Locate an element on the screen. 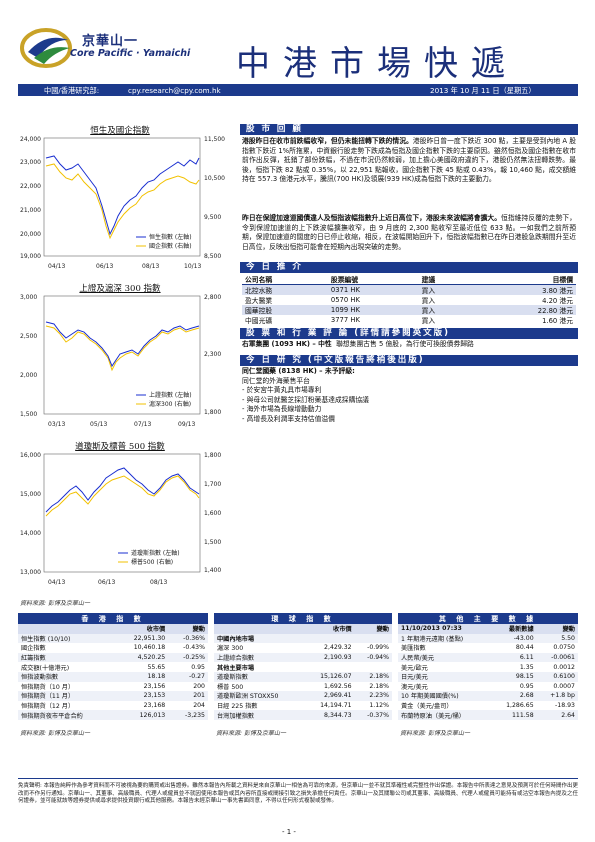  series-line-sp500 is located at coordinates (122, 496).